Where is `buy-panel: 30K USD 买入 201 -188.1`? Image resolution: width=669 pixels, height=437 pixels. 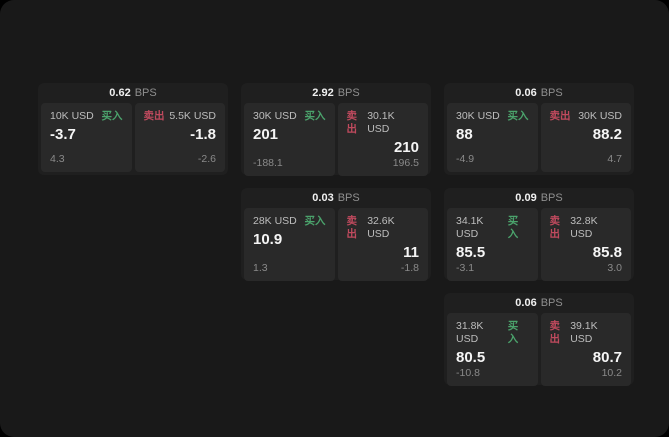
buy-panel: 30K USD 买入 201 -188.1 is located at coordinates (289, 139).